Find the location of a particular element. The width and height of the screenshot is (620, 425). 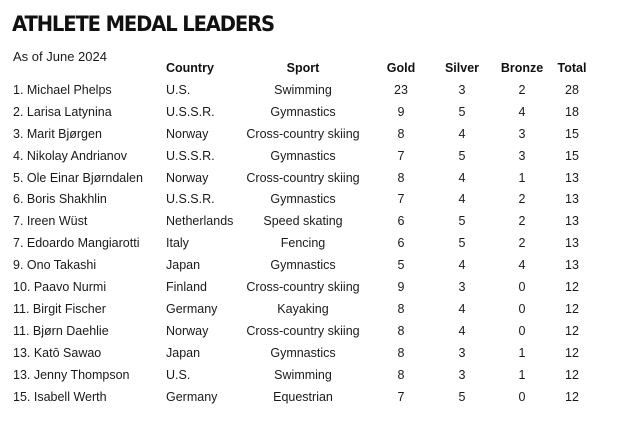

header-athlete is located at coordinates (86, 69).